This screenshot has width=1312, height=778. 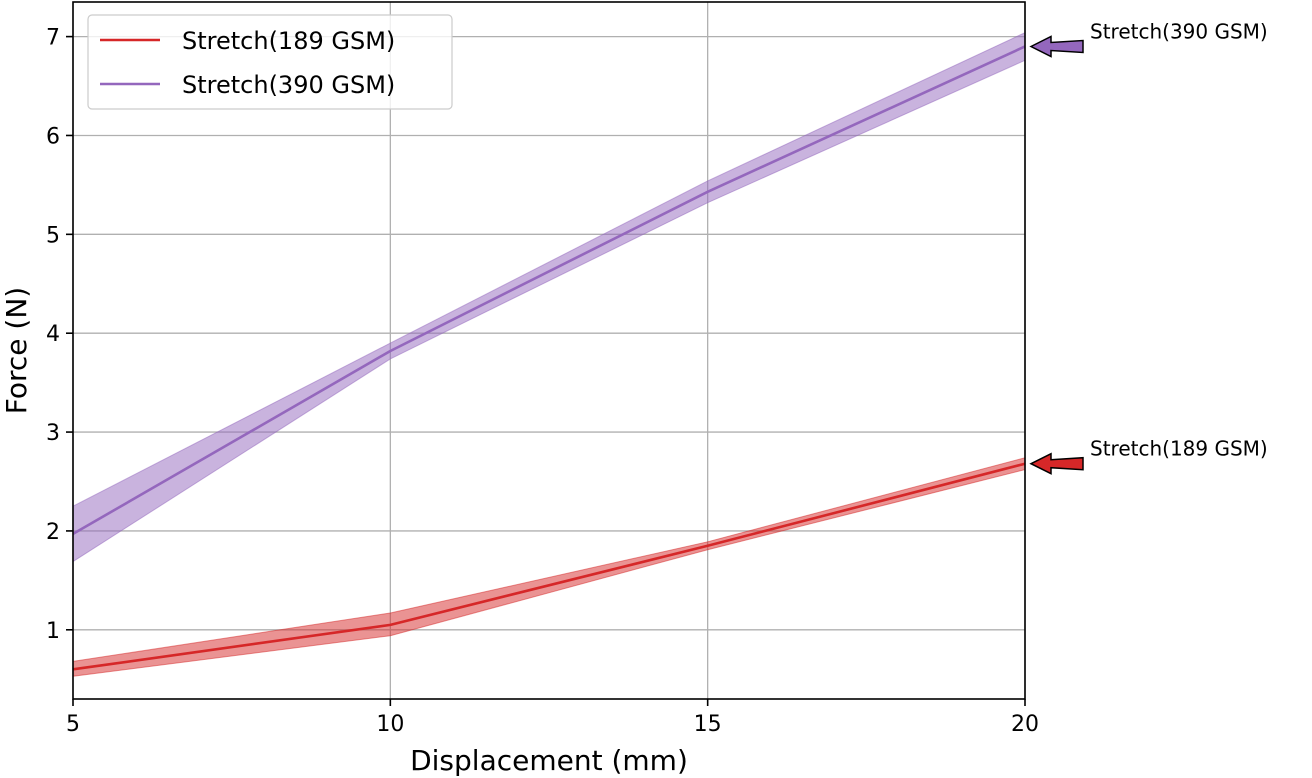 I want to click on annotation-arrow-390gsm, so click(x=1056, y=46).